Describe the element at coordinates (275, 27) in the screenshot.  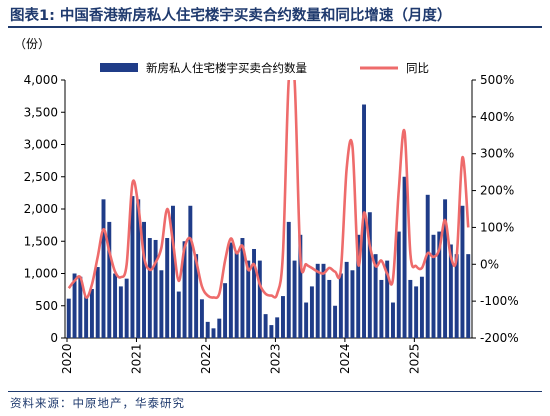
I see `title-rule` at that location.